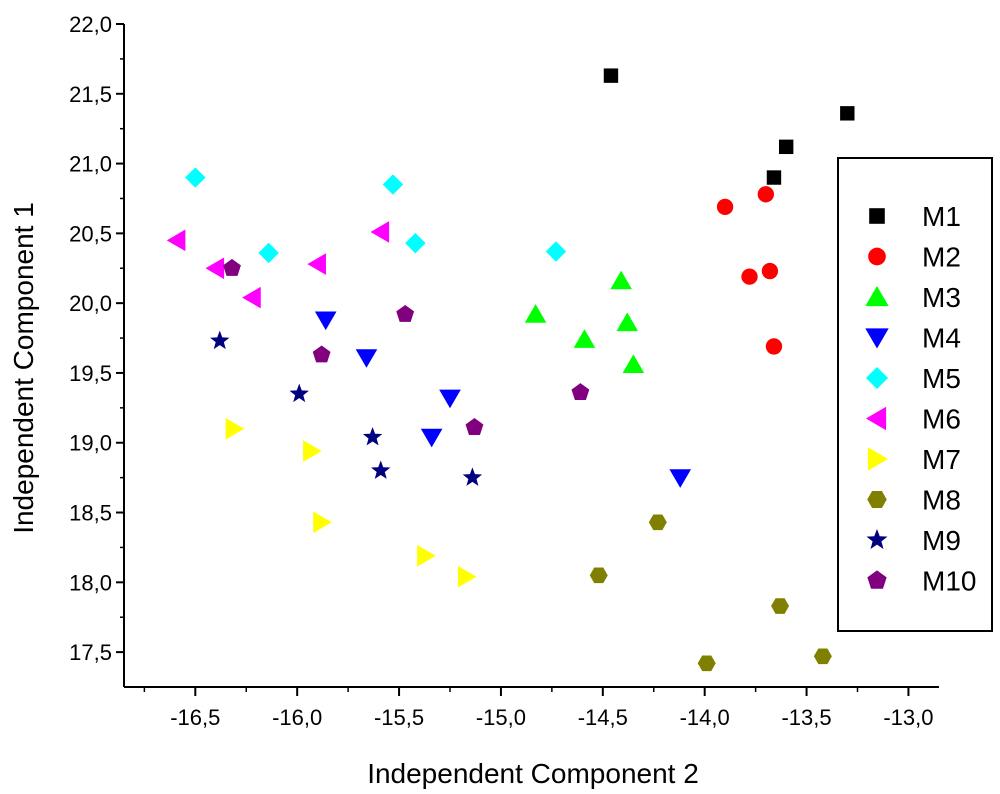 The width and height of the screenshot is (1000, 794). Describe the element at coordinates (941, 338) in the screenshot. I see `legend-label: M4` at that location.